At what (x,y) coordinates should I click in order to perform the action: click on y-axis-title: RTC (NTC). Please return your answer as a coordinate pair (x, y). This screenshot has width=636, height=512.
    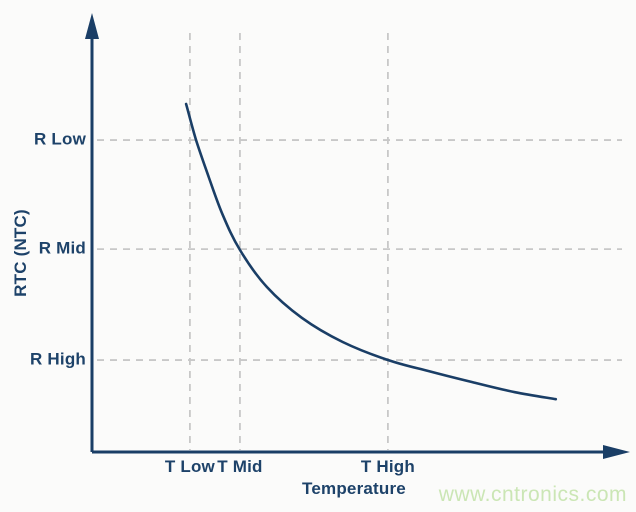
    Looking at the image, I should click on (20, 253).